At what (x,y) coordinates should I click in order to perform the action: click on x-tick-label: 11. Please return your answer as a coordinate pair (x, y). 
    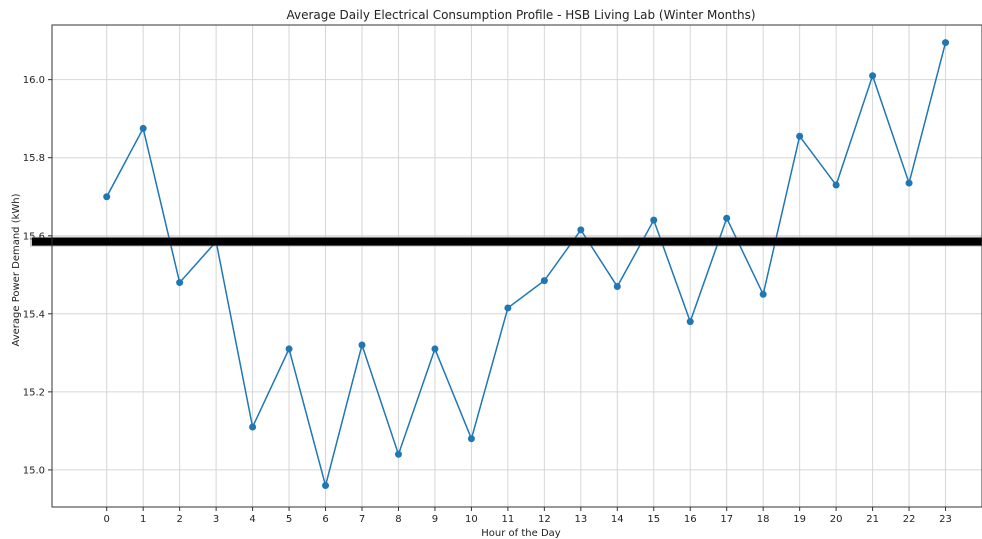
    Looking at the image, I should click on (508, 519).